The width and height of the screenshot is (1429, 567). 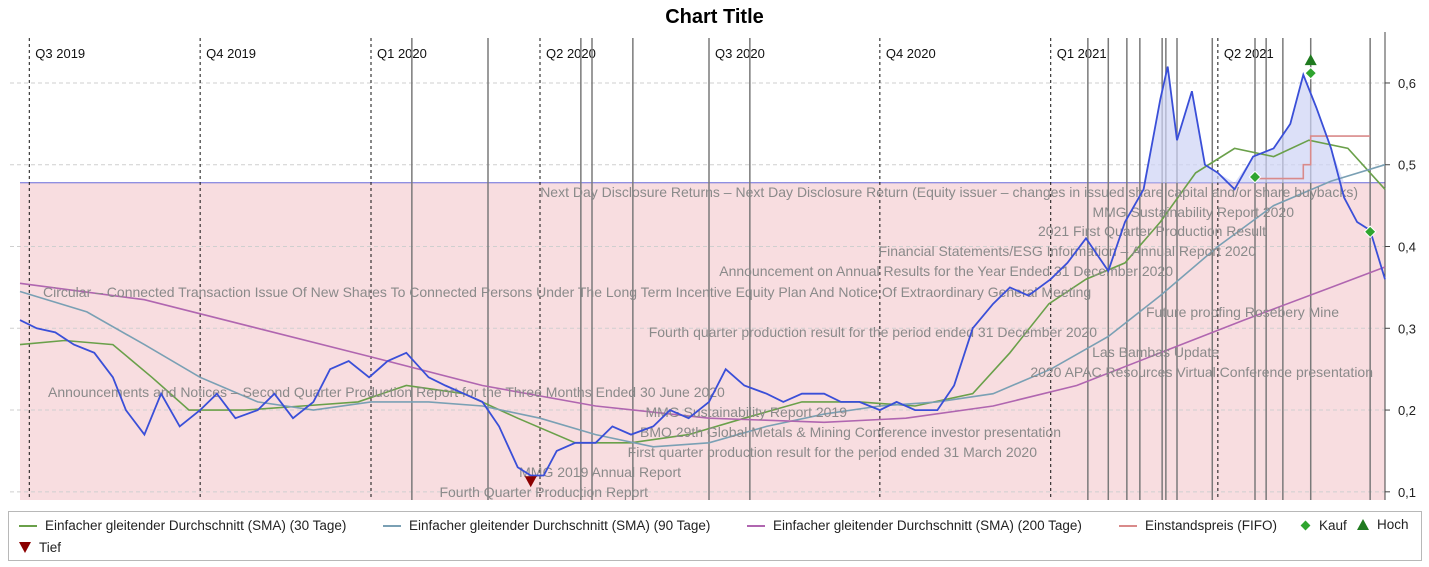 I want to click on quarter-label: Q2 2020, so click(x=571, y=53).